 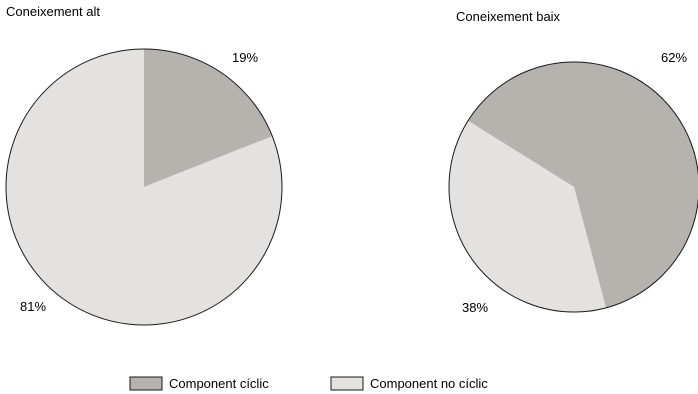 What do you see at coordinates (208, 118) in the screenshot?
I see `slice-cyclic-high` at bounding box center [208, 118].